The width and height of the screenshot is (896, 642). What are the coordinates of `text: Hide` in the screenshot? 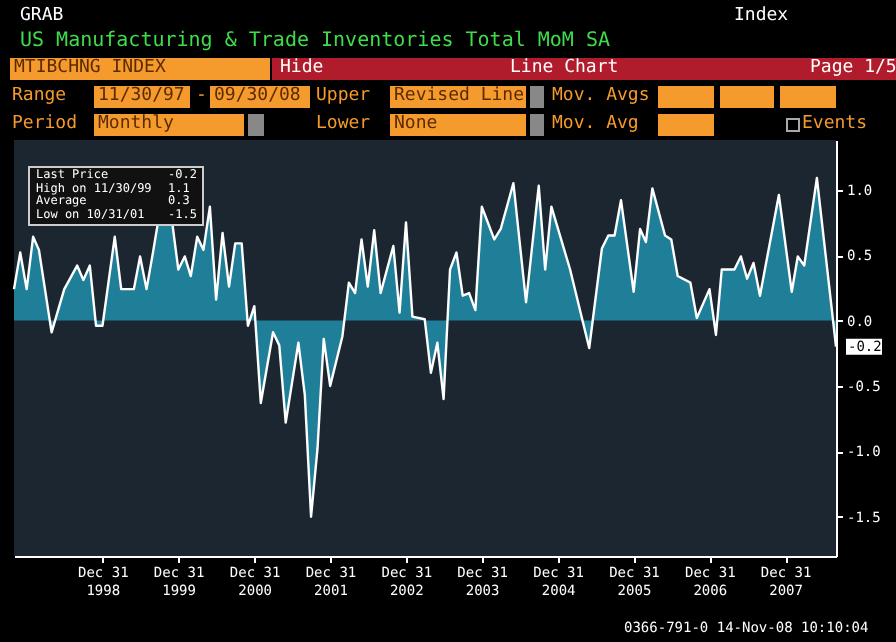 It's located at (302, 69).